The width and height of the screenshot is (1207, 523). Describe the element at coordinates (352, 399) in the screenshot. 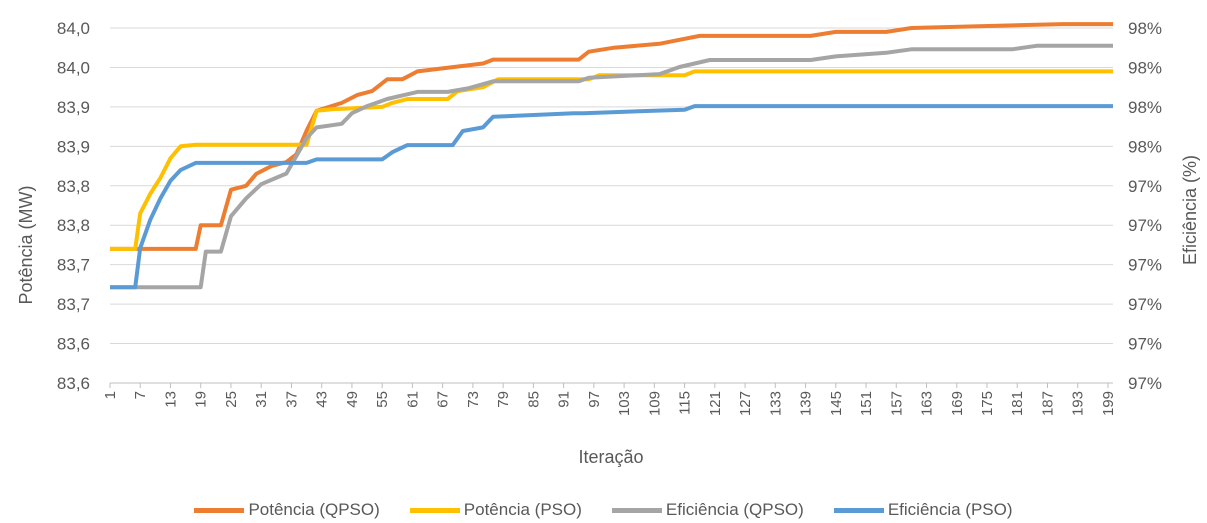

I see `x-tick-label: 49` at that location.